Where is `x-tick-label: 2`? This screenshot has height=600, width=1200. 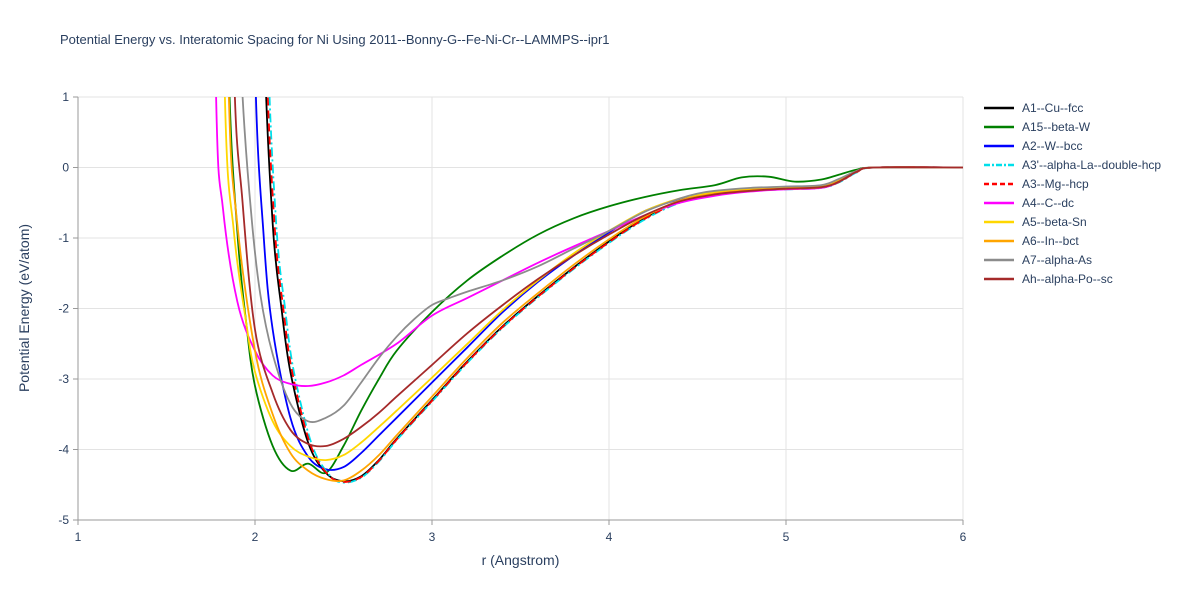
x-tick-label: 2 is located at coordinates (255, 537).